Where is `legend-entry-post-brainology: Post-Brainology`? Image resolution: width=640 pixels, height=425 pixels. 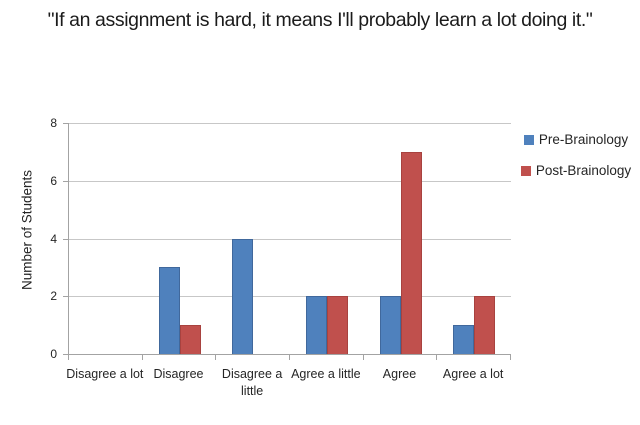
legend-entry-post-brainology: Post-Brainology is located at coordinates (576, 170).